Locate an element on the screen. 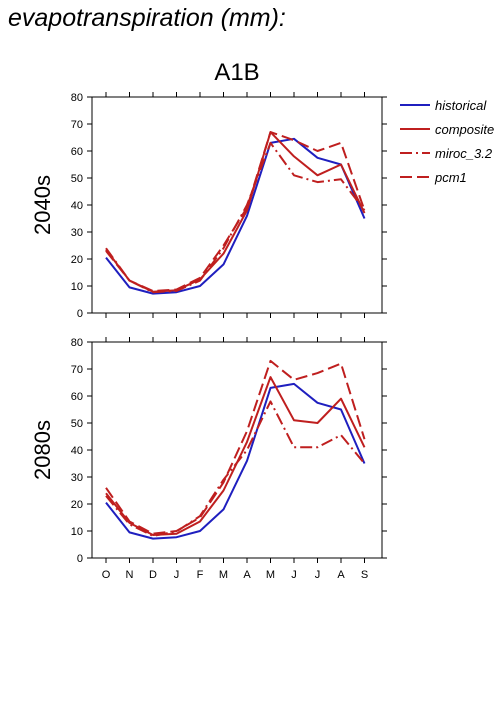 This screenshot has height=709, width=501. x-tick-label: D is located at coordinates (153, 575).